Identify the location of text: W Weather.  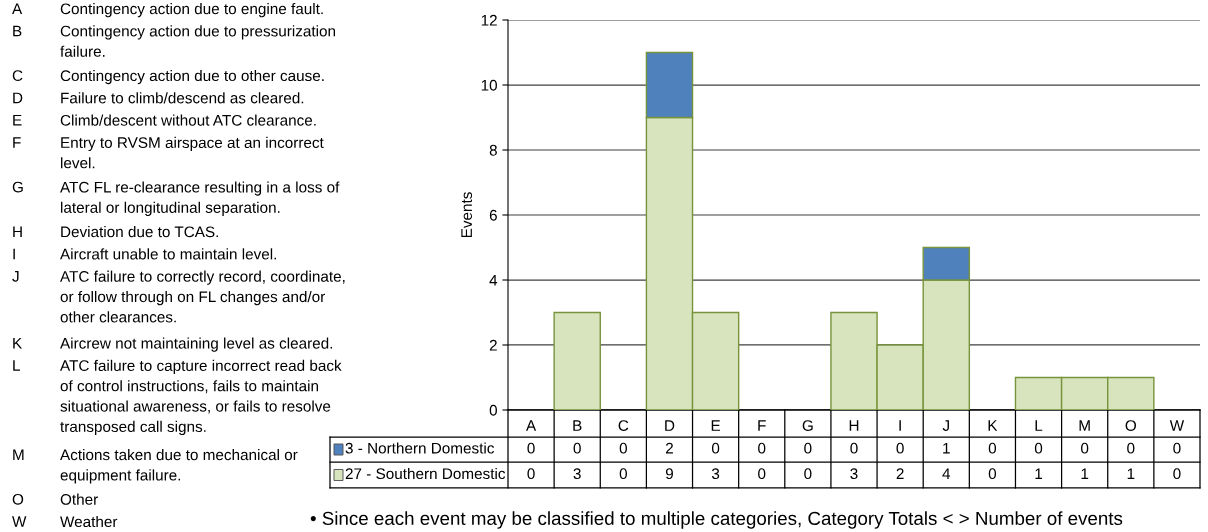
(65, 521).